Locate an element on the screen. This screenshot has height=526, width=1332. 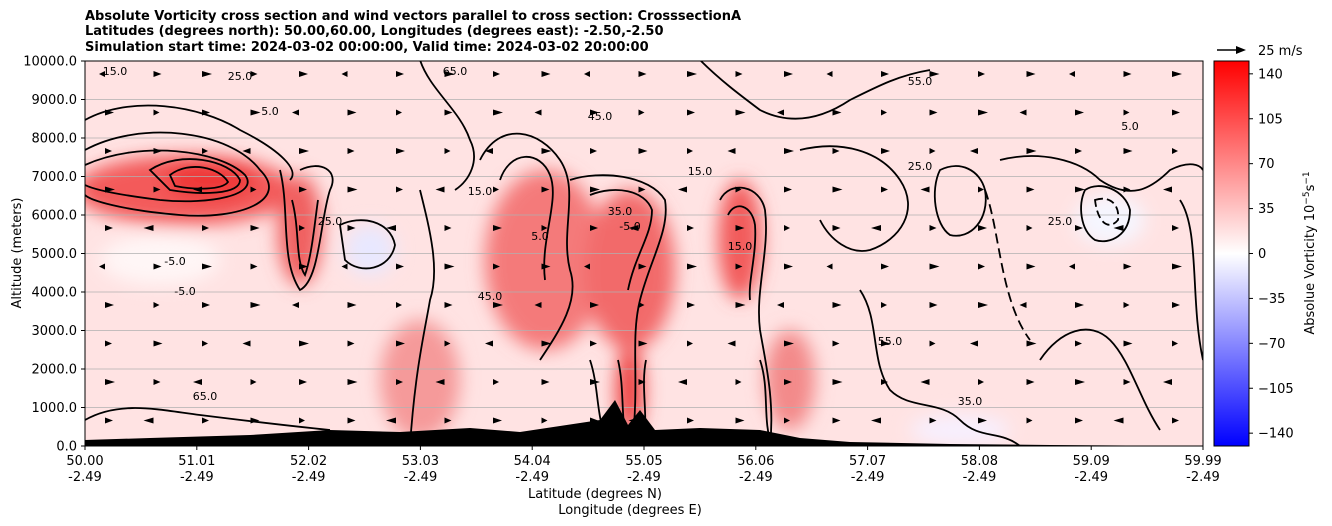
colorbar-tick-label: −105 is located at coordinates (1276, 389).